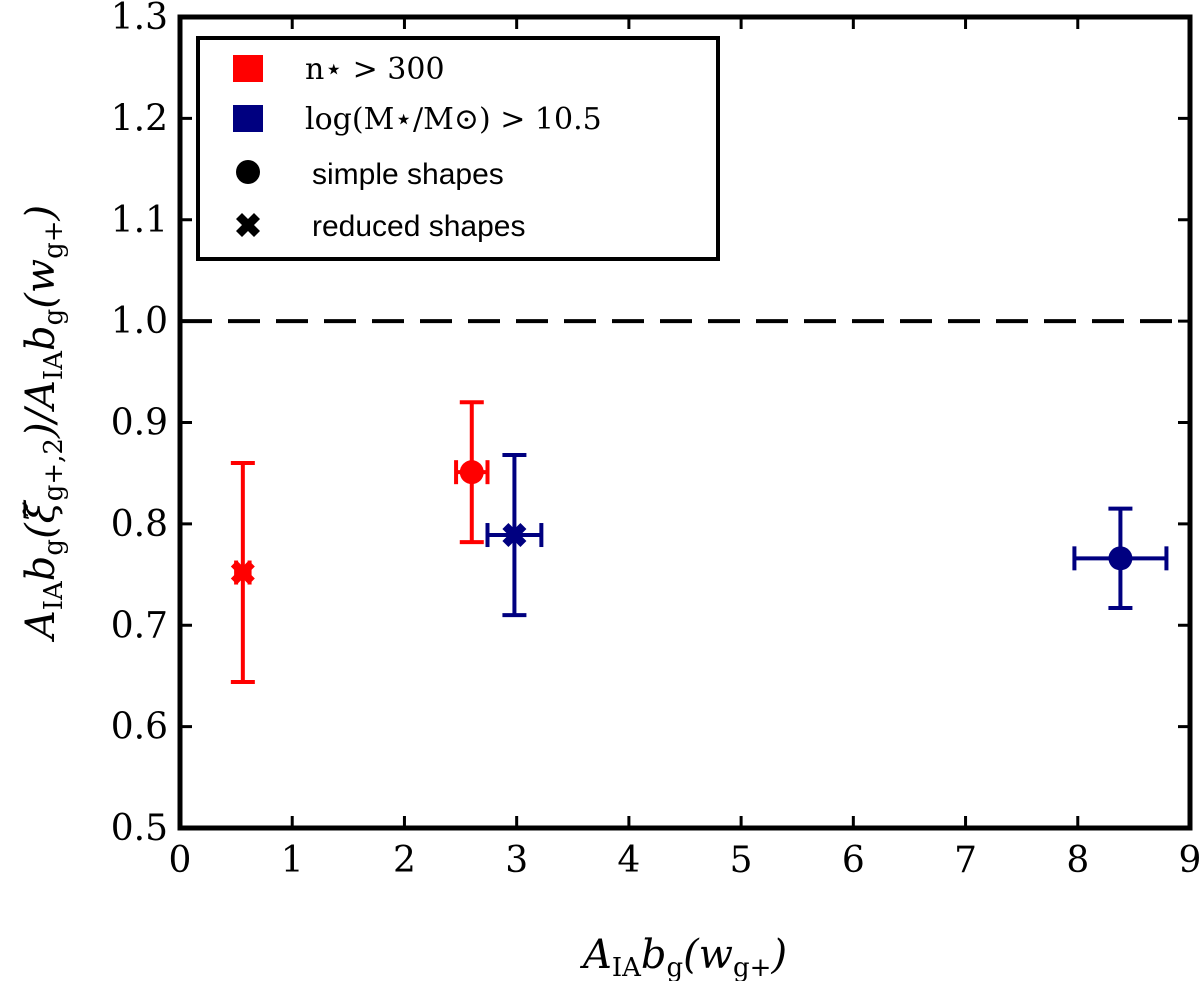 The height and width of the screenshot is (981, 1200). What do you see at coordinates (139, 118) in the screenshot?
I see `y-tick-label: 1.2` at bounding box center [139, 118].